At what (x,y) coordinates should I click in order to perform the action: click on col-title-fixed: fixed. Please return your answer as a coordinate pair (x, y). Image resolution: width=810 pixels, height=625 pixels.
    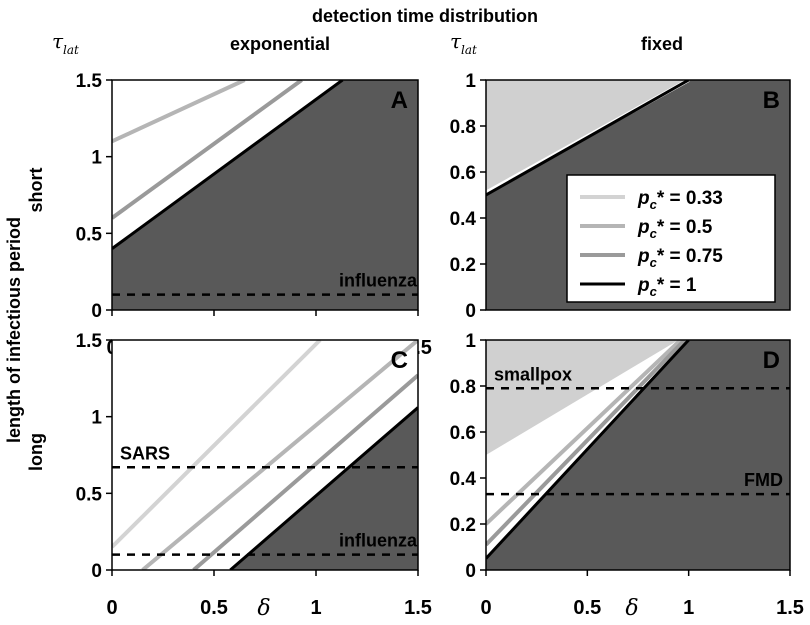
    Looking at the image, I should click on (662, 44).